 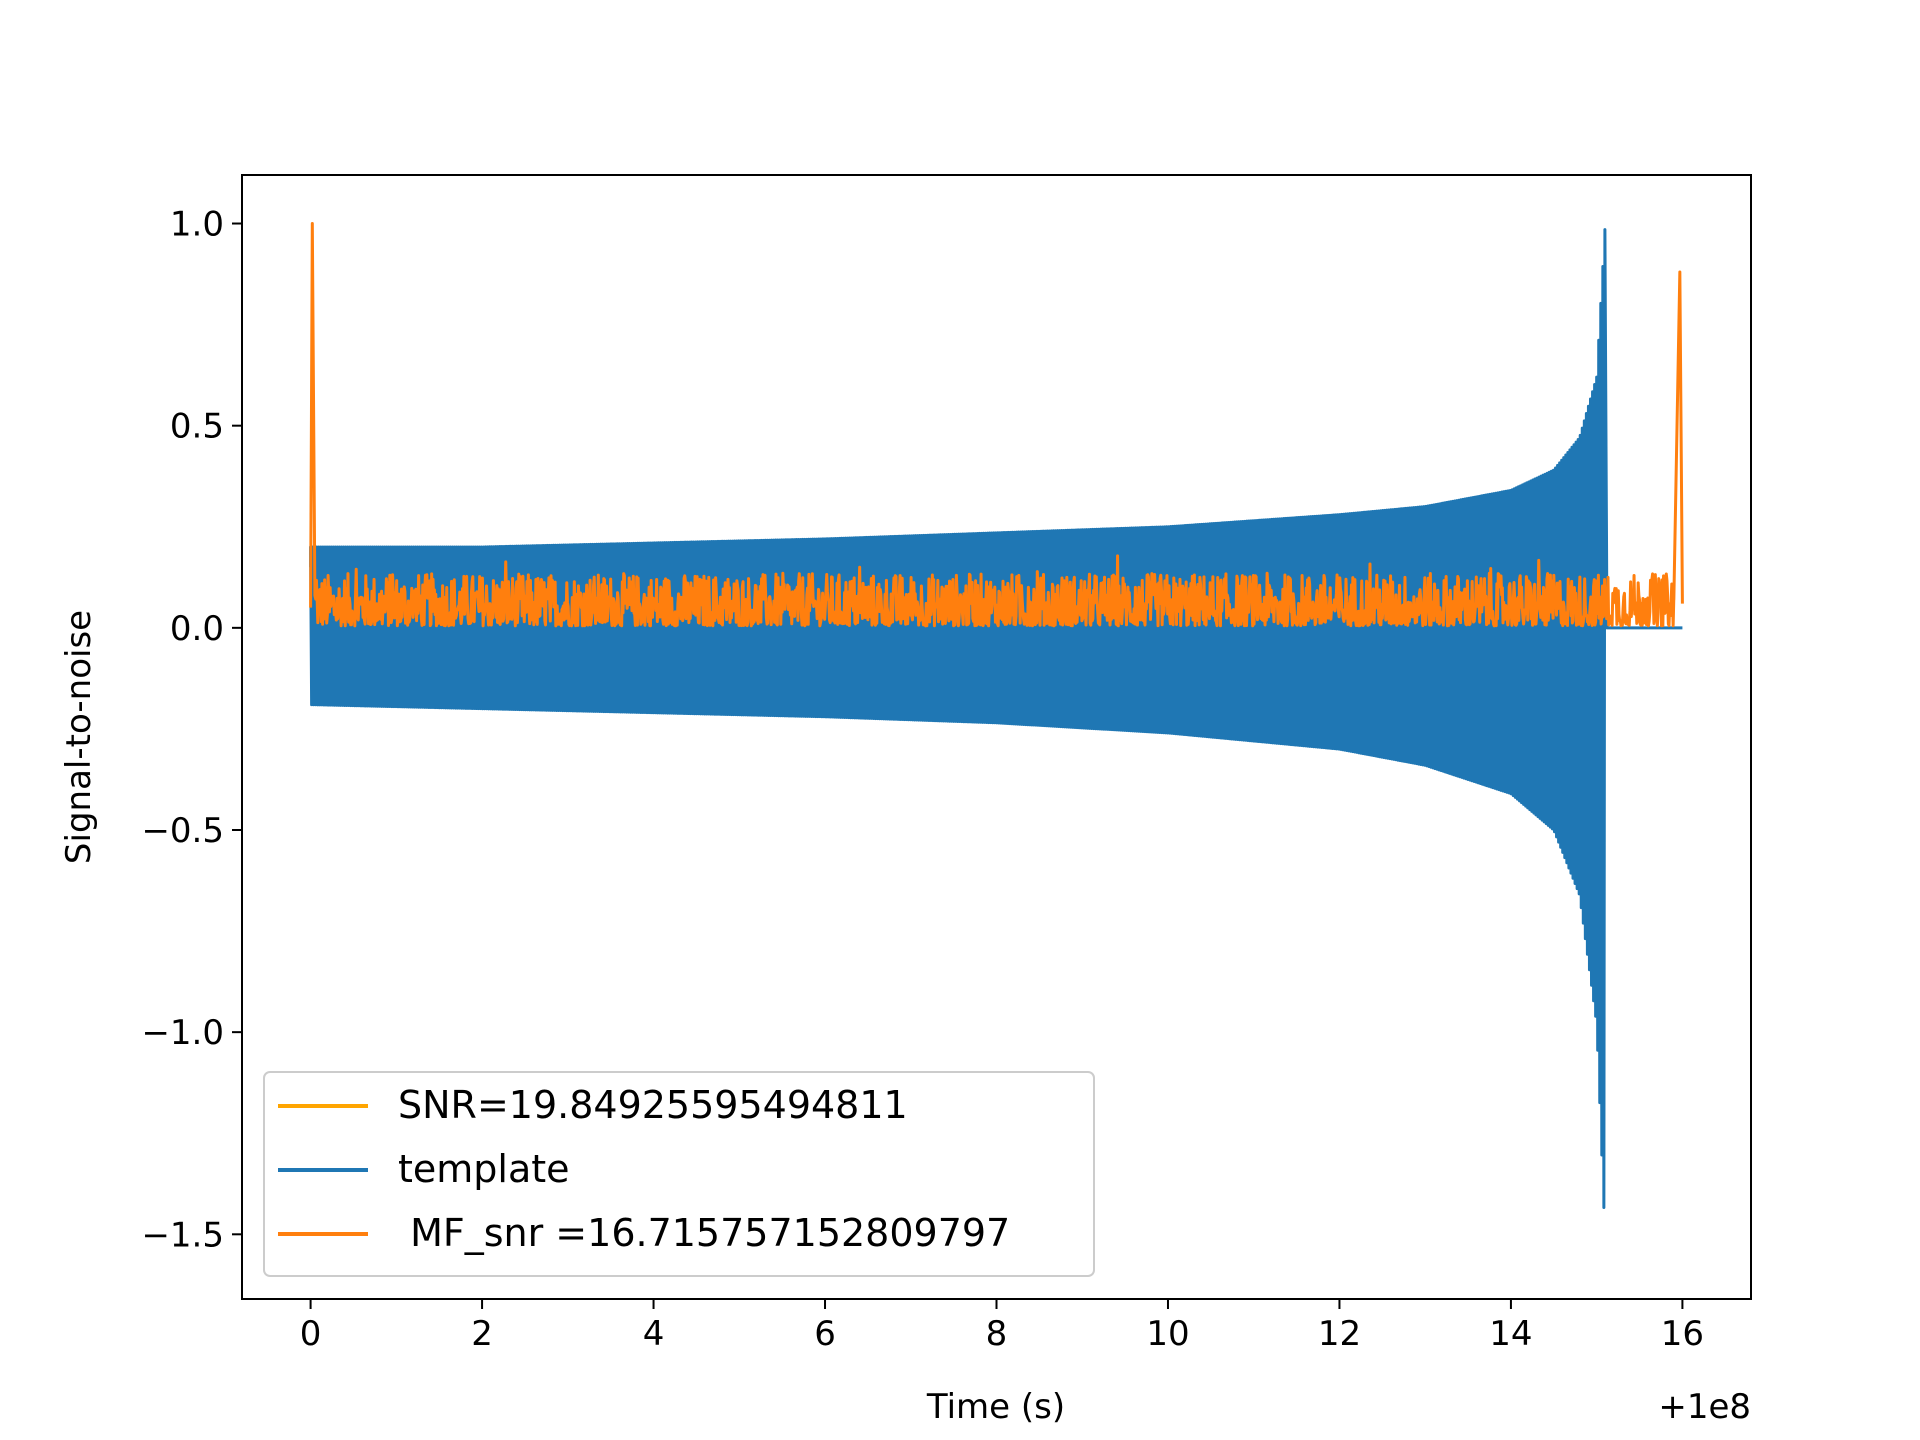 I want to click on y-tick-label: 0.5, so click(x=197, y=427).